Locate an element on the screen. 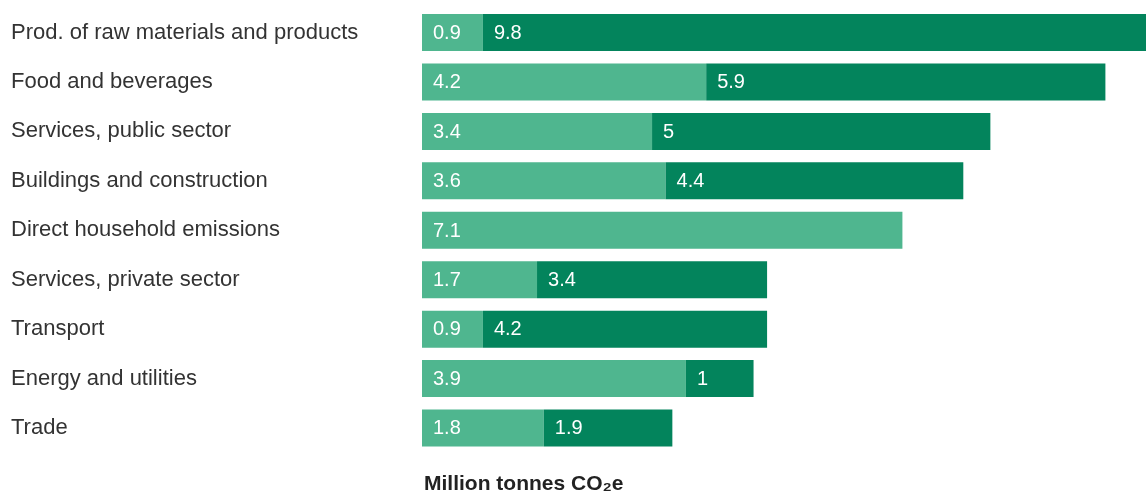 This screenshot has height=496, width=1148. y-tick-label: Buildings and construction is located at coordinates (139, 179).